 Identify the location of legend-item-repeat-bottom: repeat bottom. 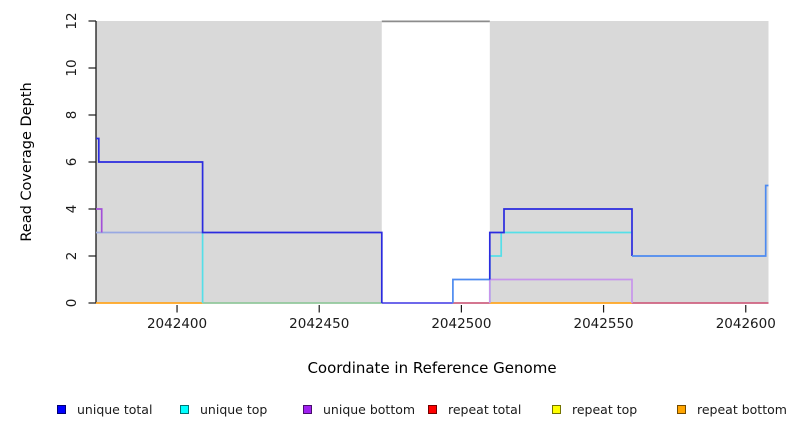
(732, 409).